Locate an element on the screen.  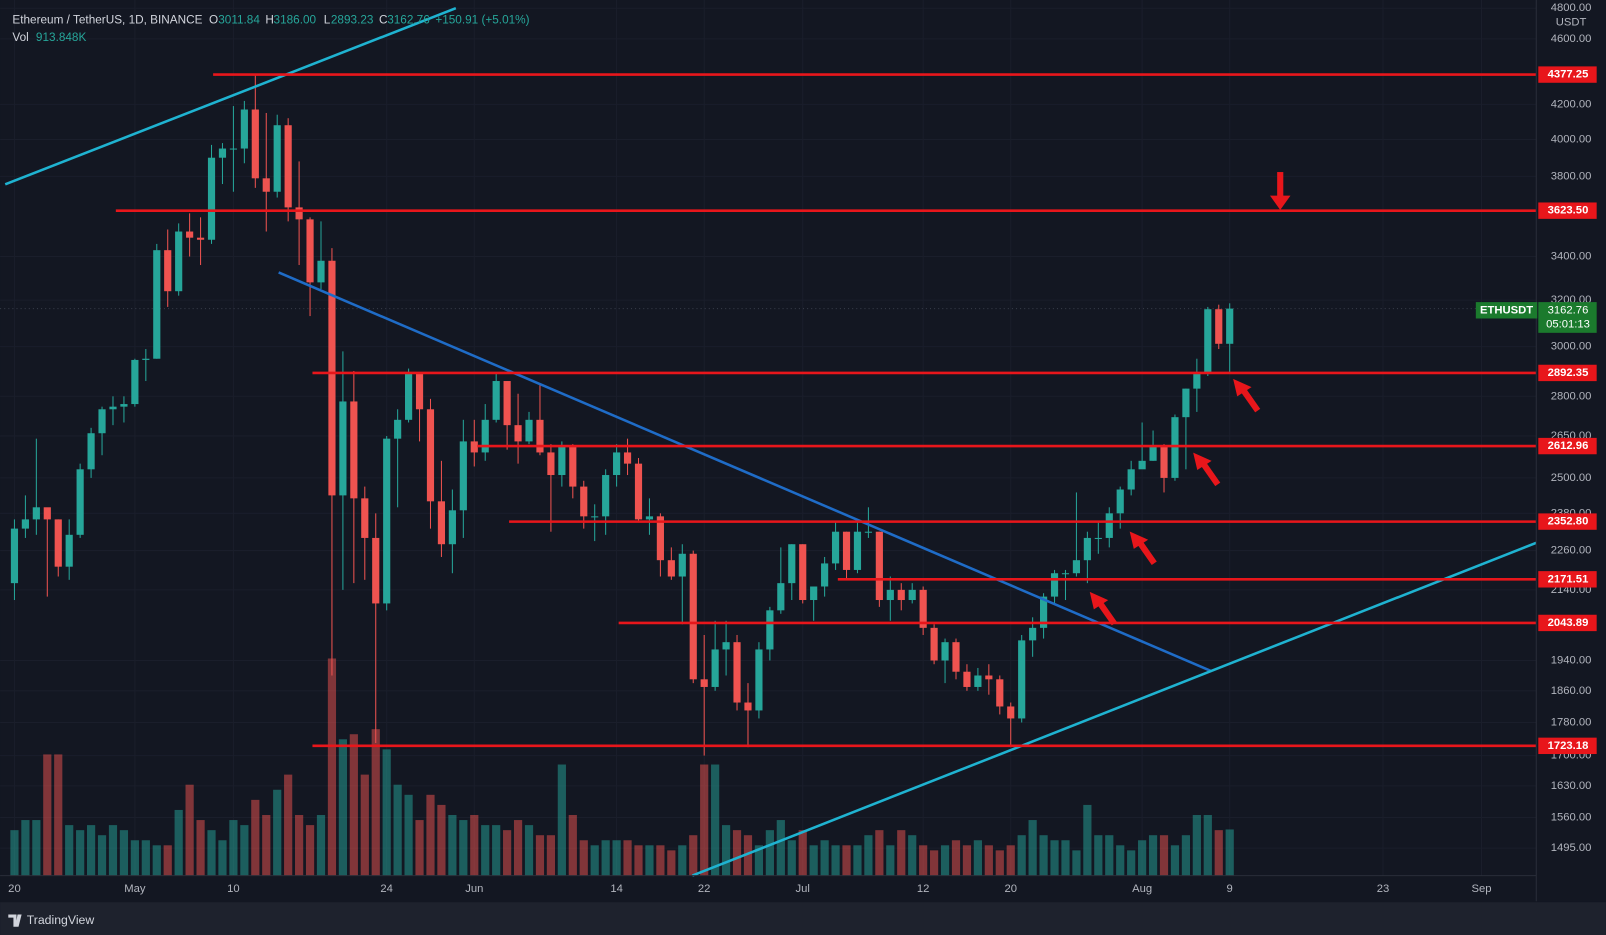
symbol-title: Ethereum / TetherUS, 1D, BINANCE is located at coordinates (107, 20).